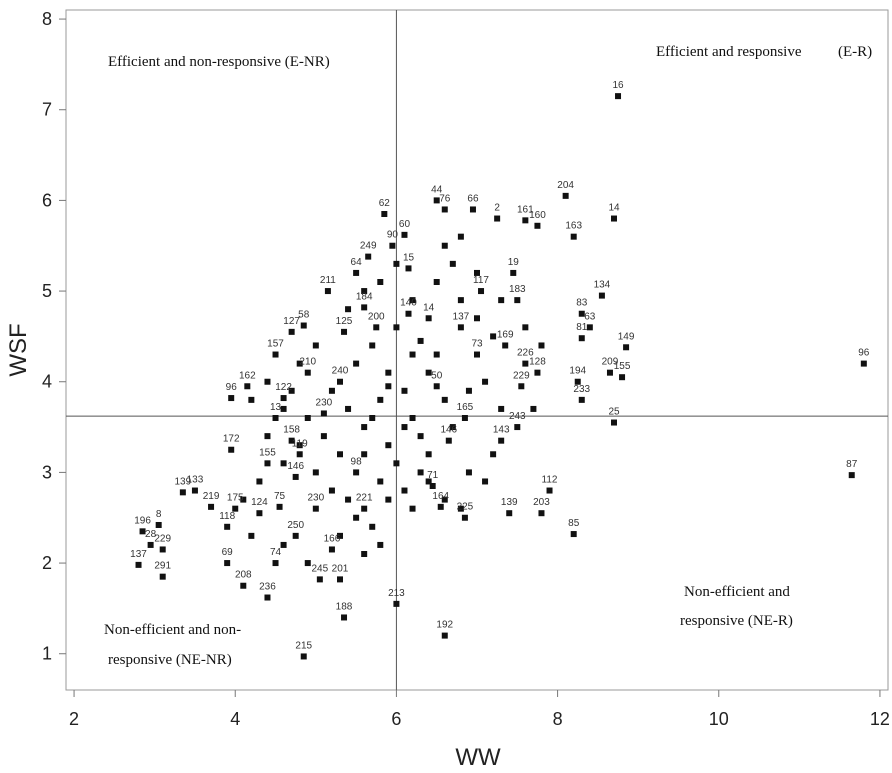  Describe the element at coordinates (537, 362) in the screenshot. I see `data-point-label: 128` at that location.